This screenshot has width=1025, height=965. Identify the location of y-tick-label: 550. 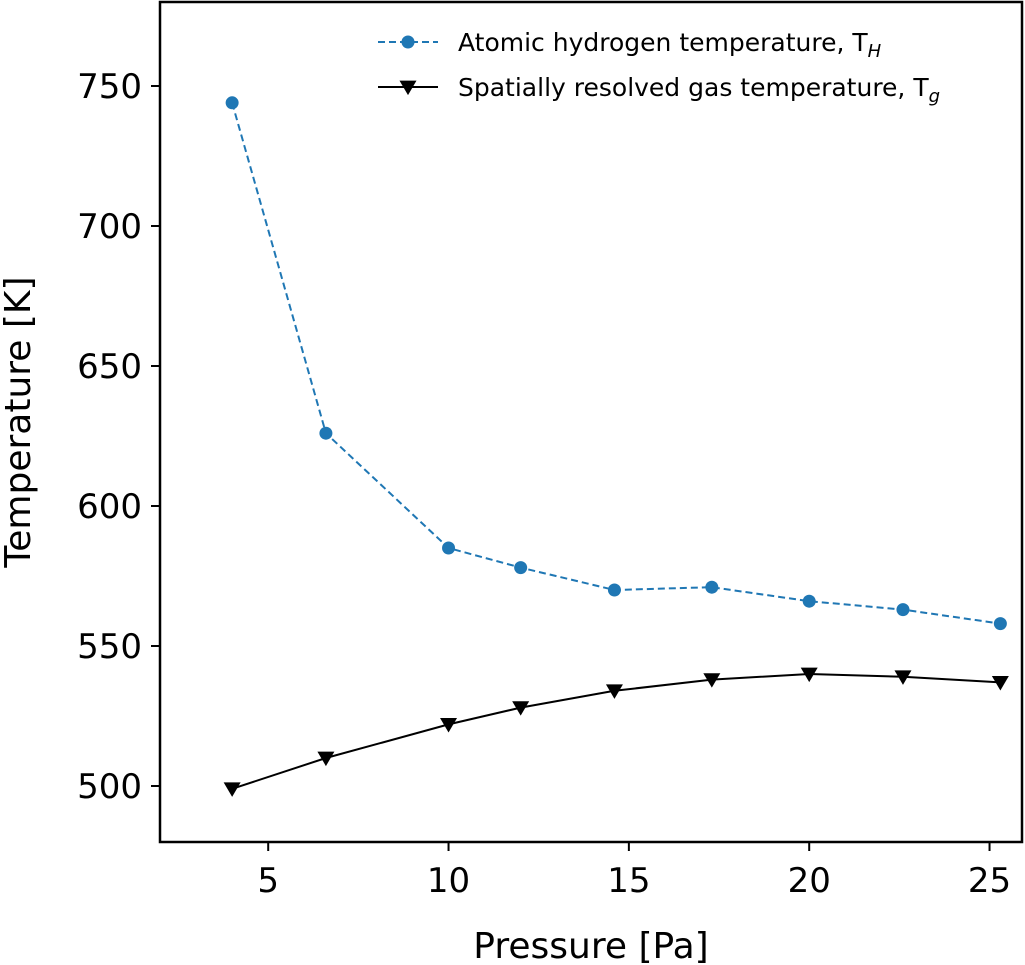
(109, 647).